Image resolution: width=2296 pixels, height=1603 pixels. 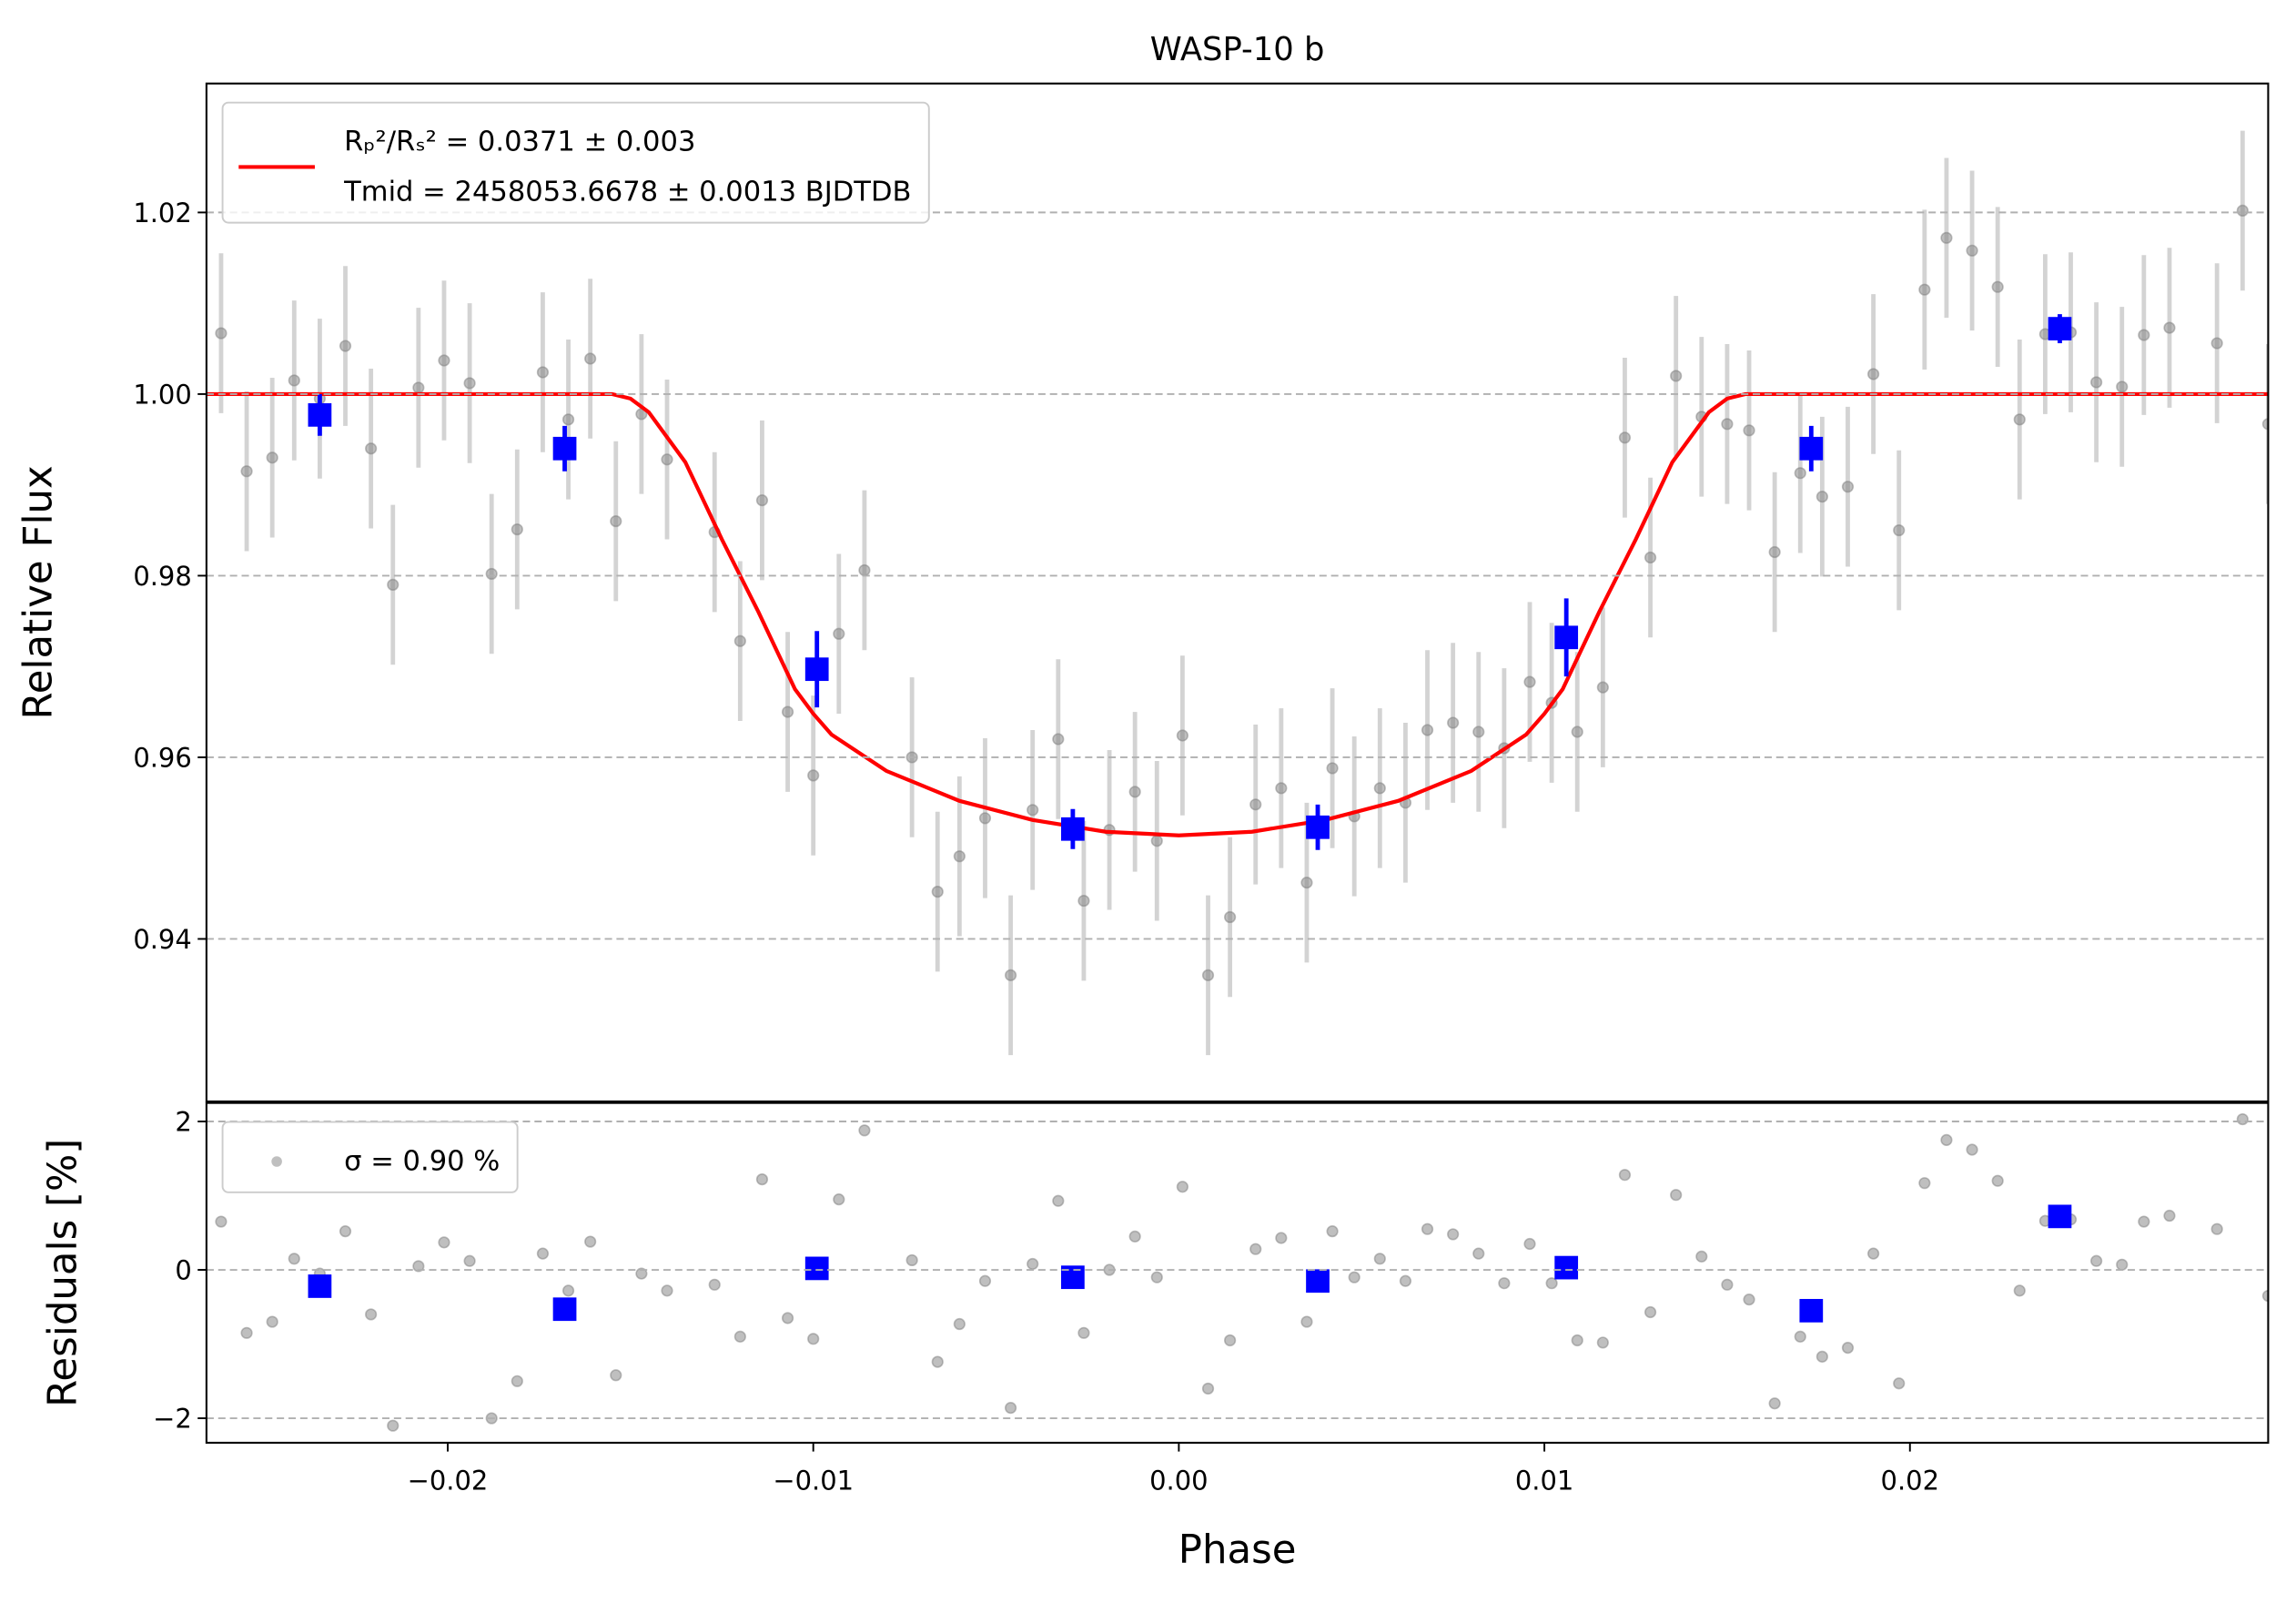 What do you see at coordinates (162, 394) in the screenshot?
I see `y-tick-label: 1.00` at bounding box center [162, 394].